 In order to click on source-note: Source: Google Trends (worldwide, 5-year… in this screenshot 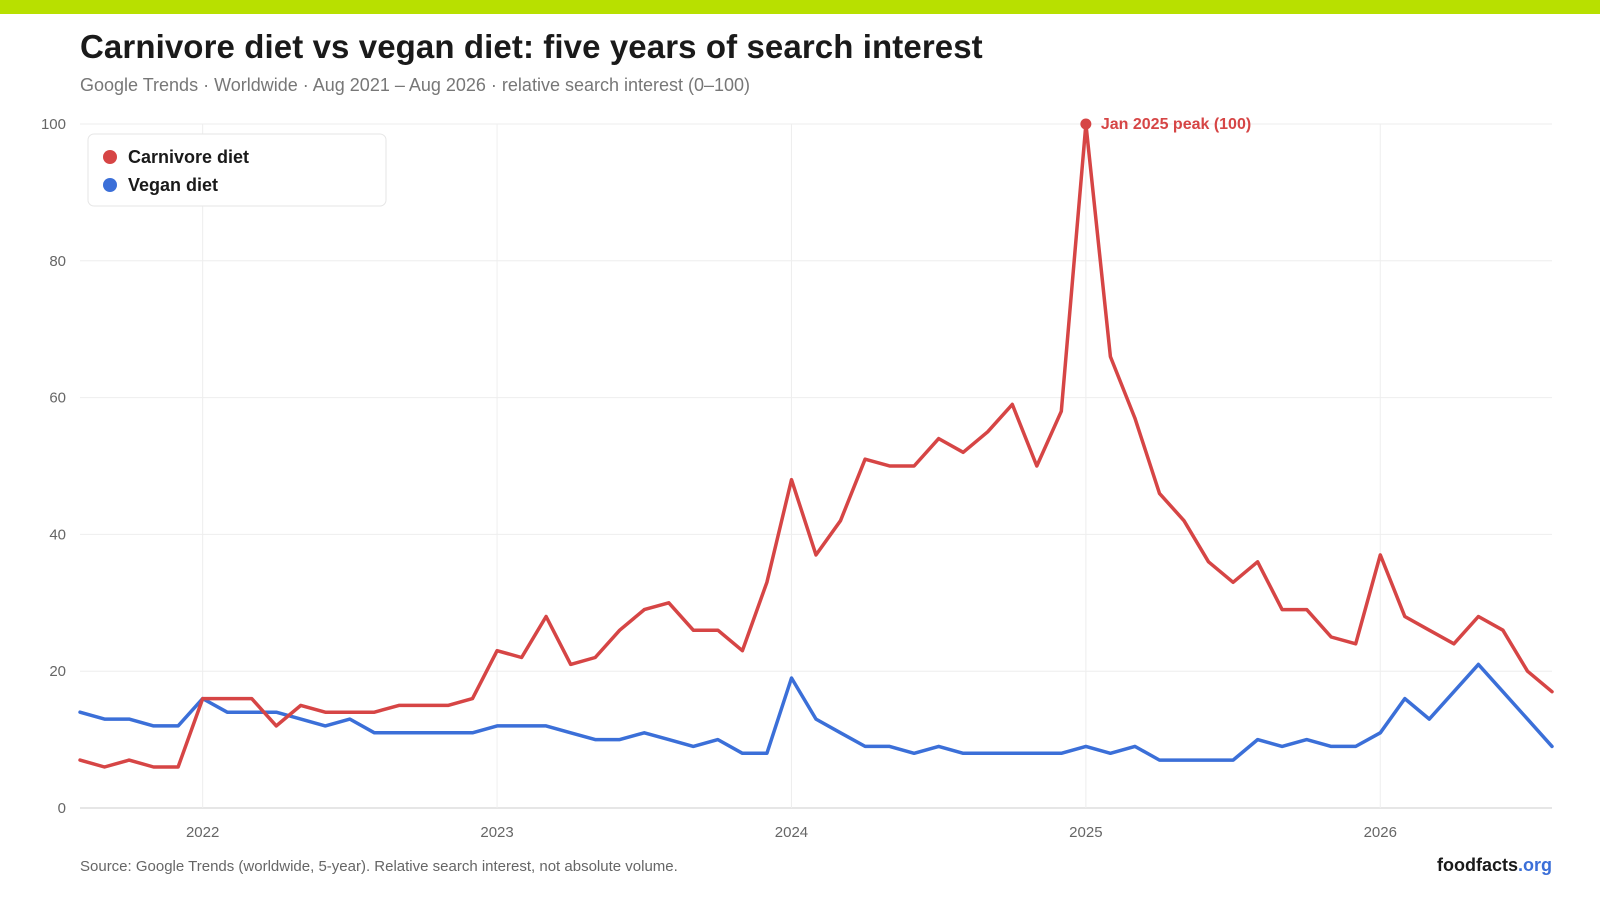, I will do `click(379, 866)`.